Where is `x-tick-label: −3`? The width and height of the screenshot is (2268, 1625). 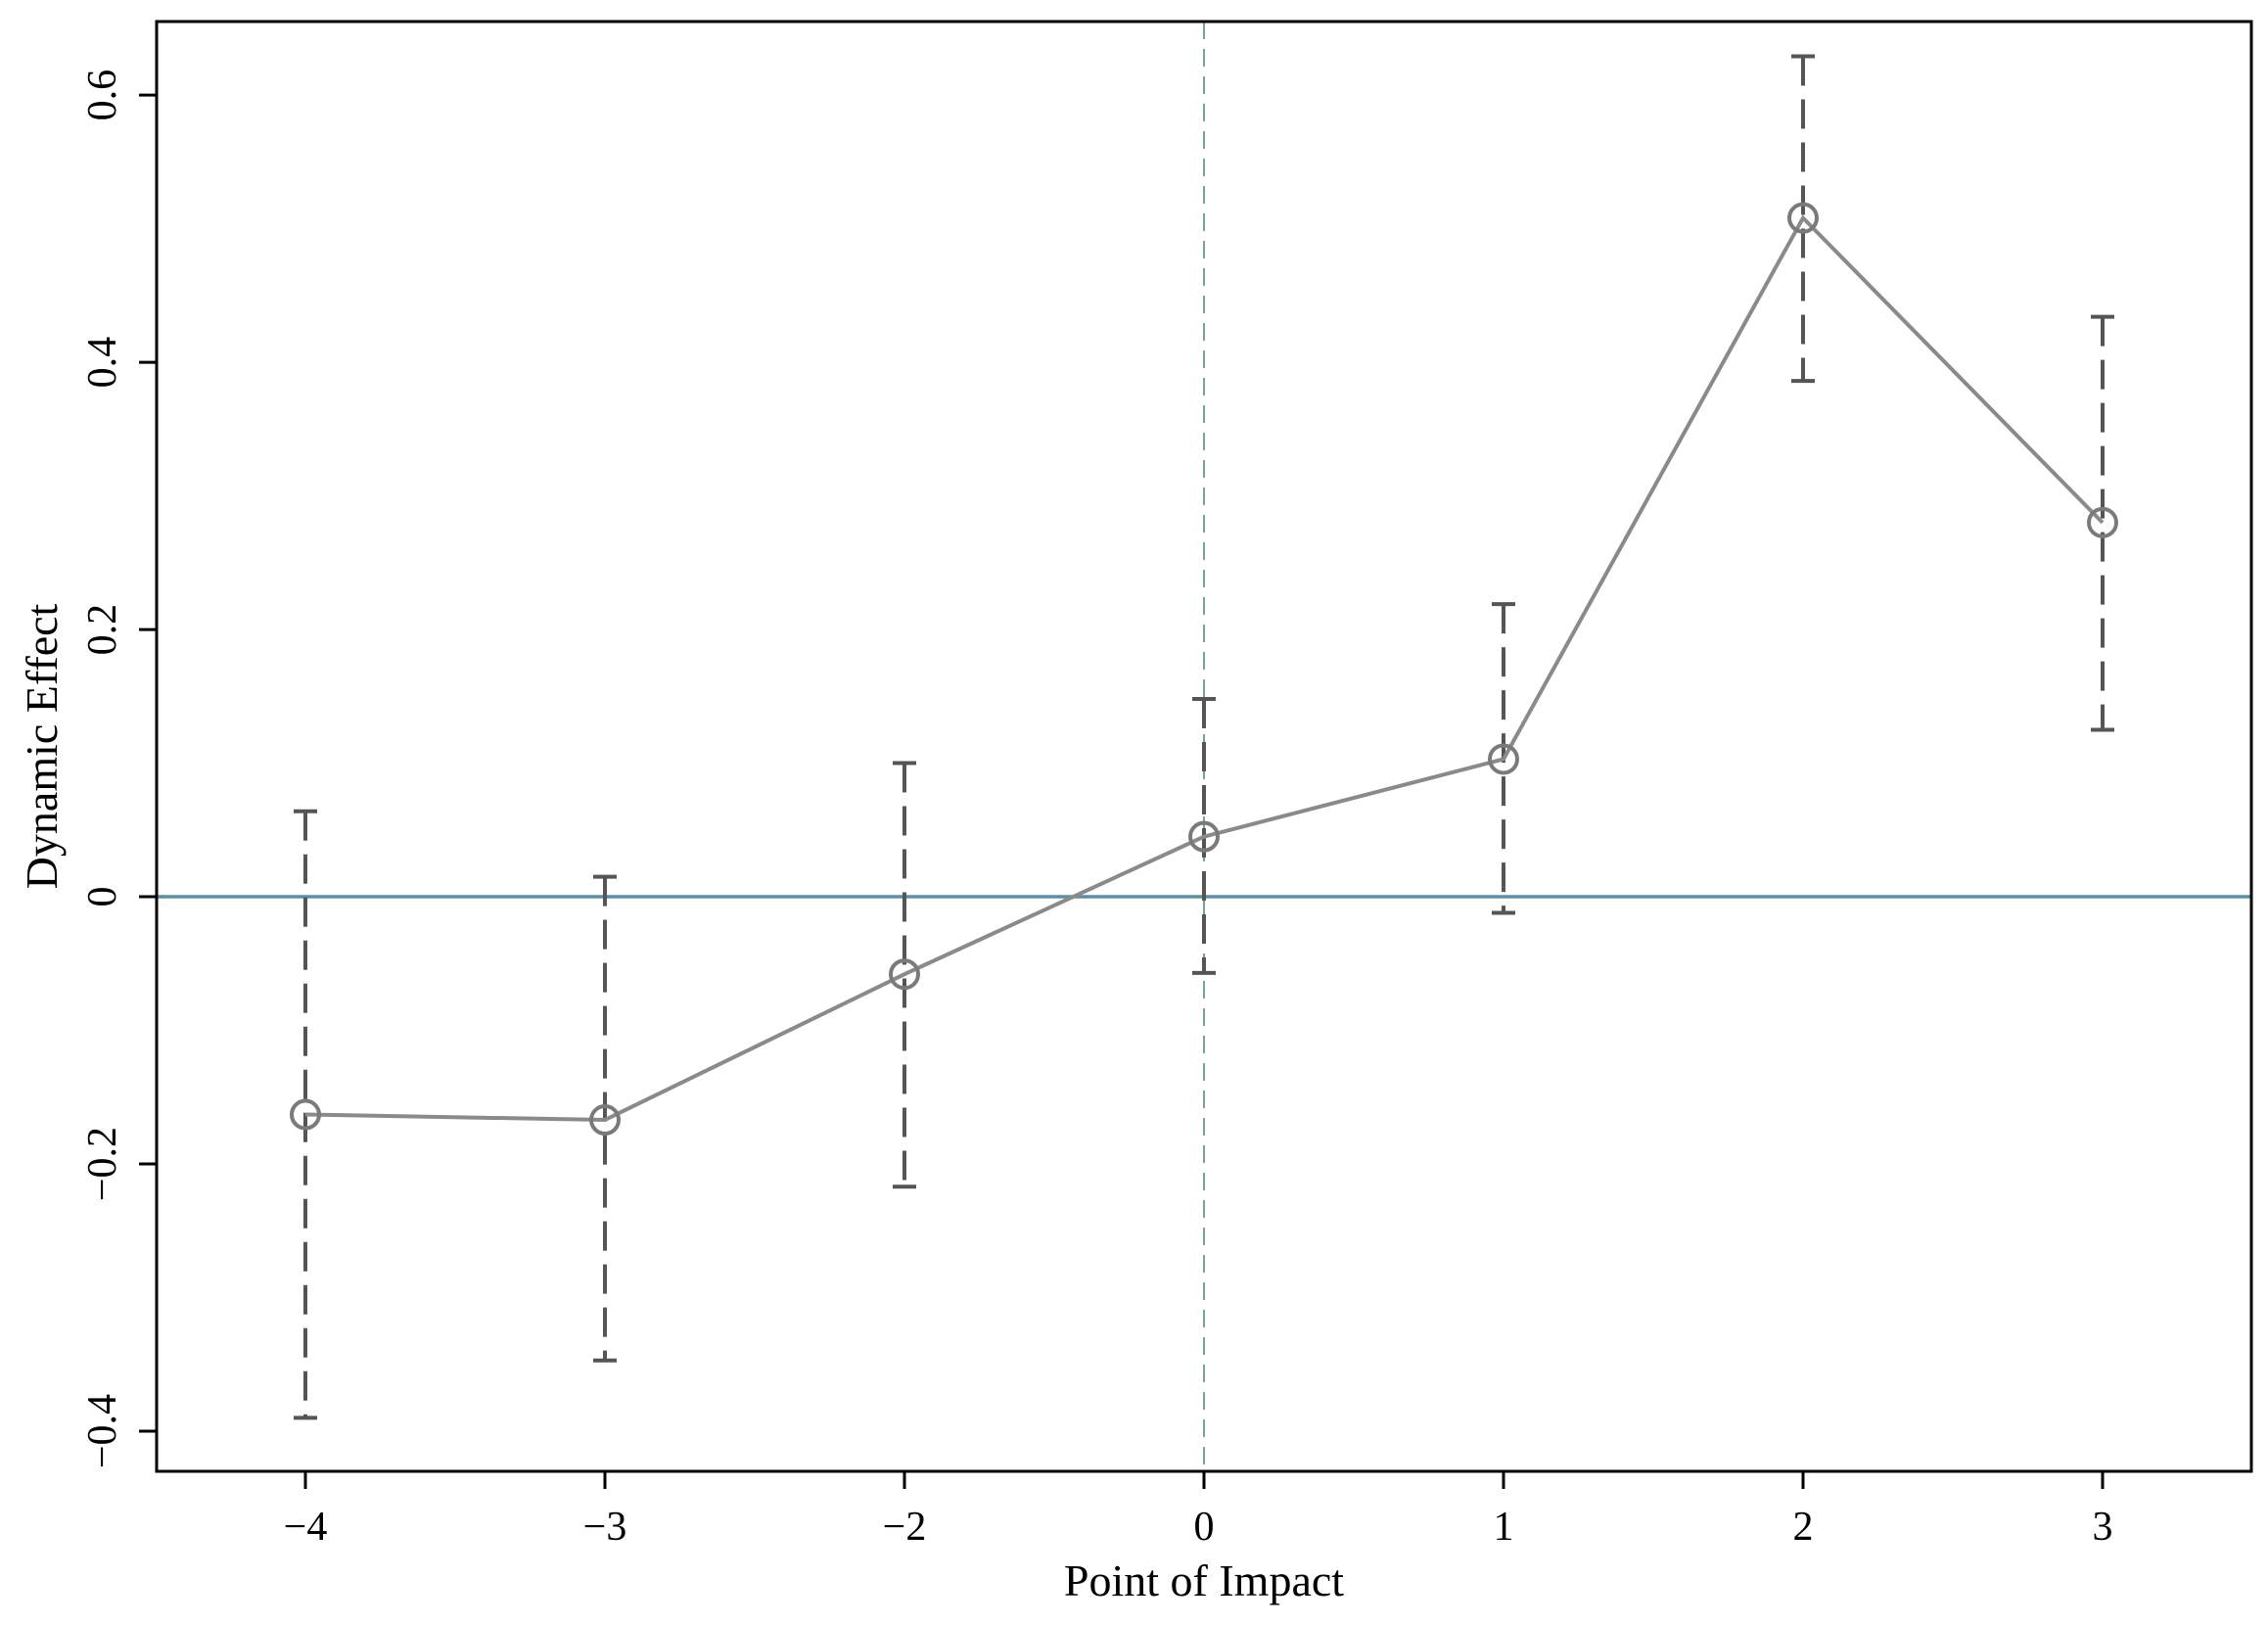 x-tick-label: −3 is located at coordinates (605, 1527).